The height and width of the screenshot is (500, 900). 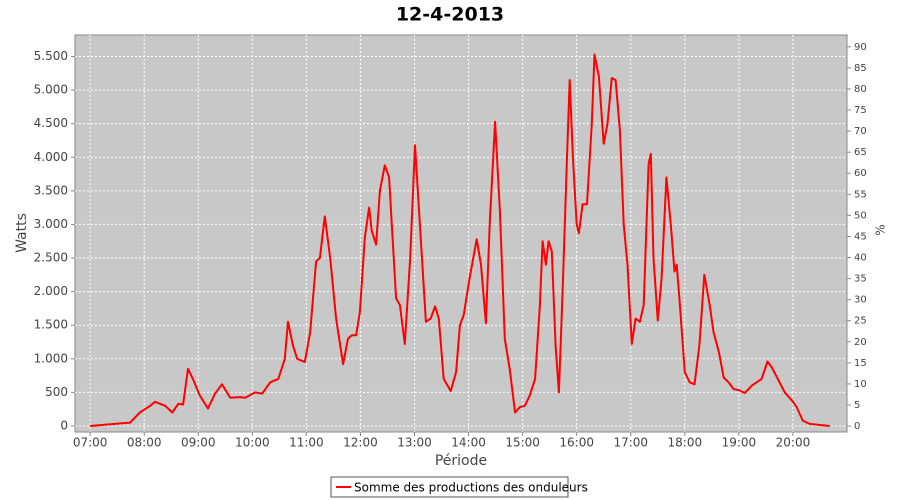 I want to click on y-tick-label: 500, so click(x=56, y=392).